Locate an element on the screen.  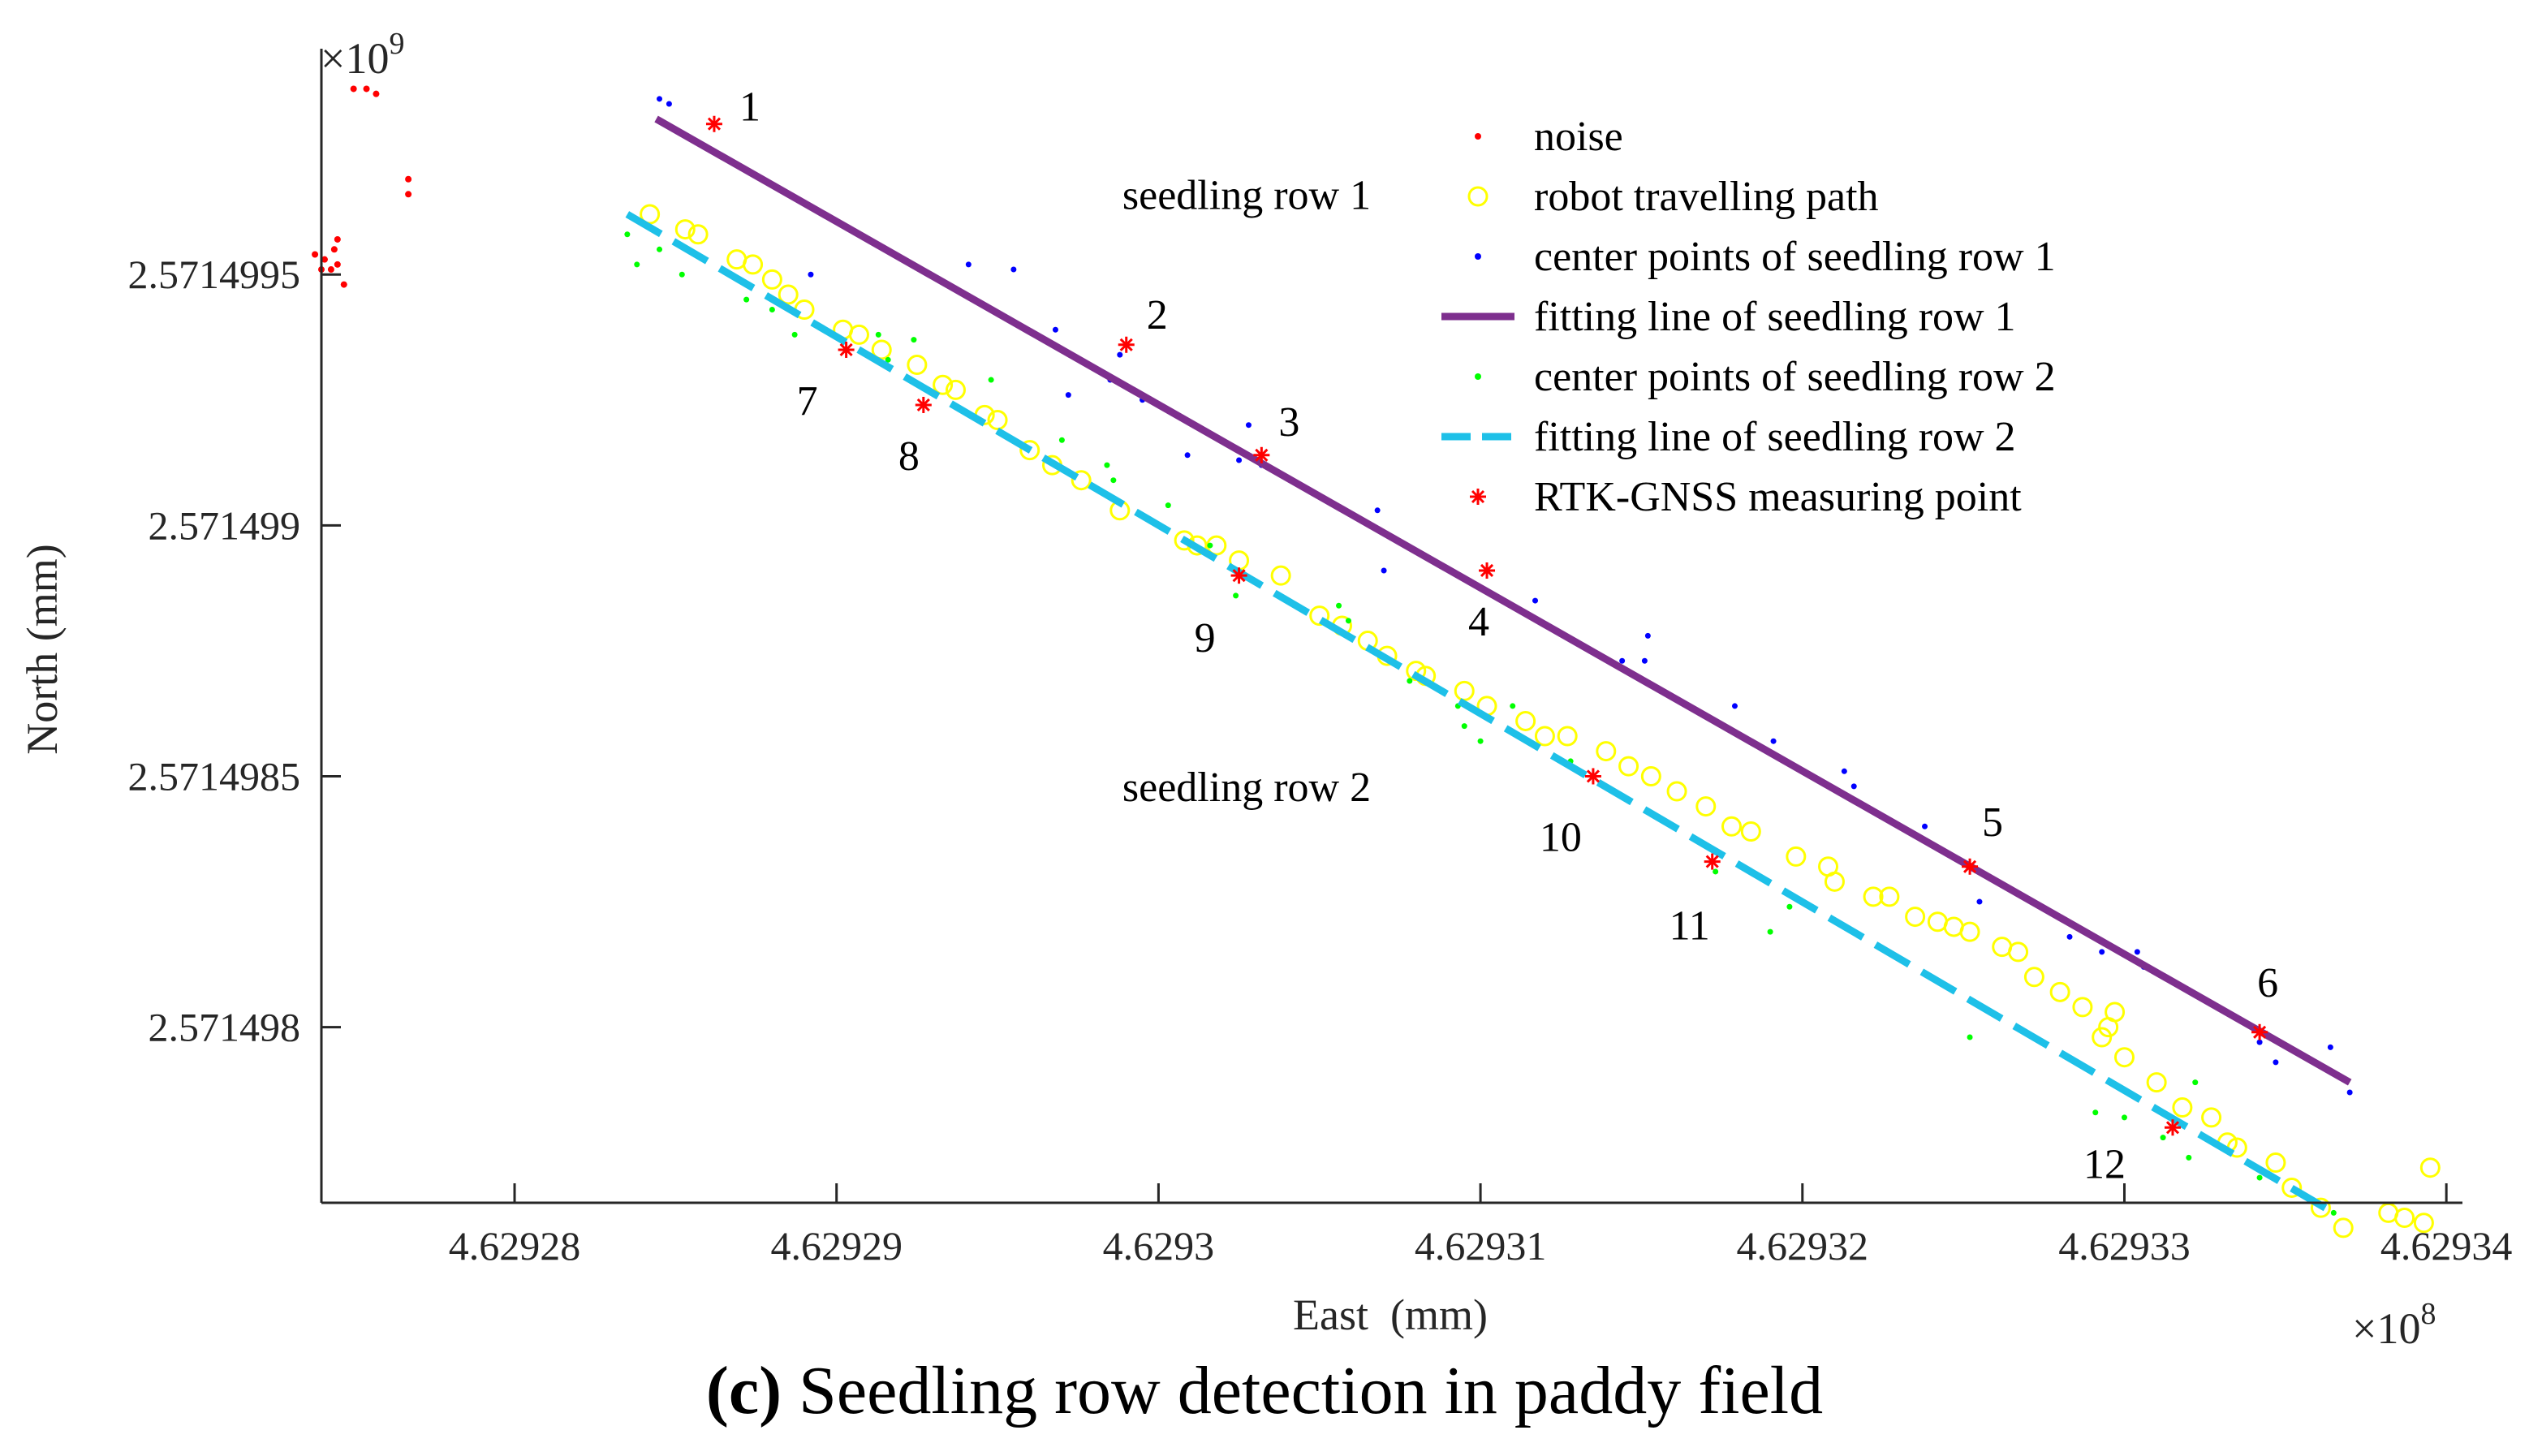
caption-text: Seedling row detection in paddy field is located at coordinates (1303, 1391).